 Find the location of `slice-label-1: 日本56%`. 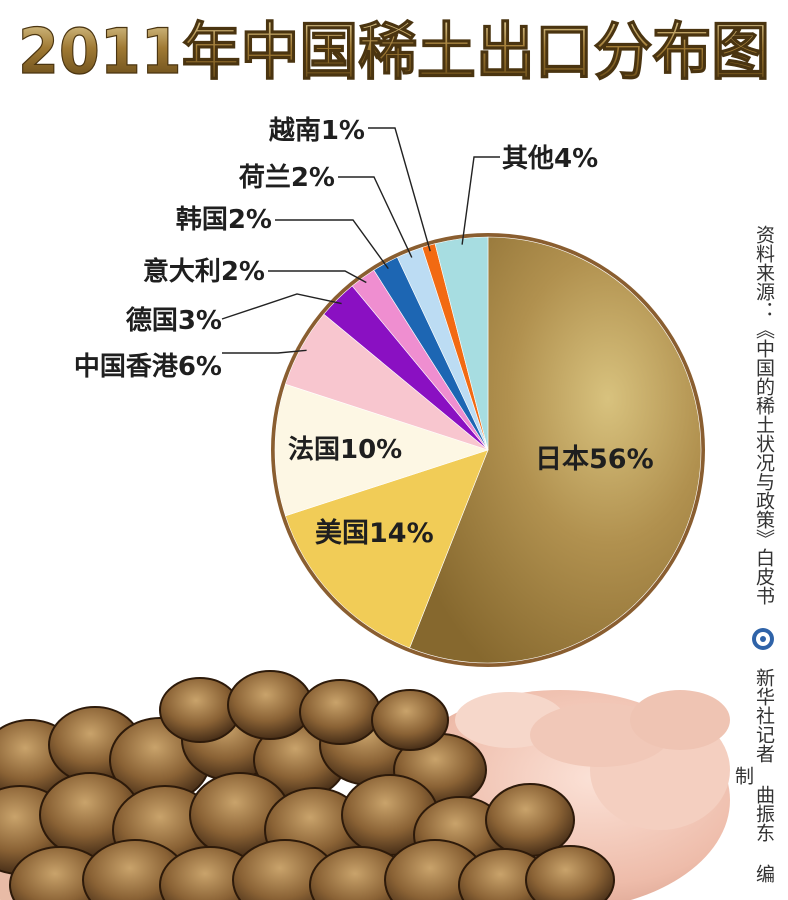

slice-label-1: 日本56% is located at coordinates (594, 459).